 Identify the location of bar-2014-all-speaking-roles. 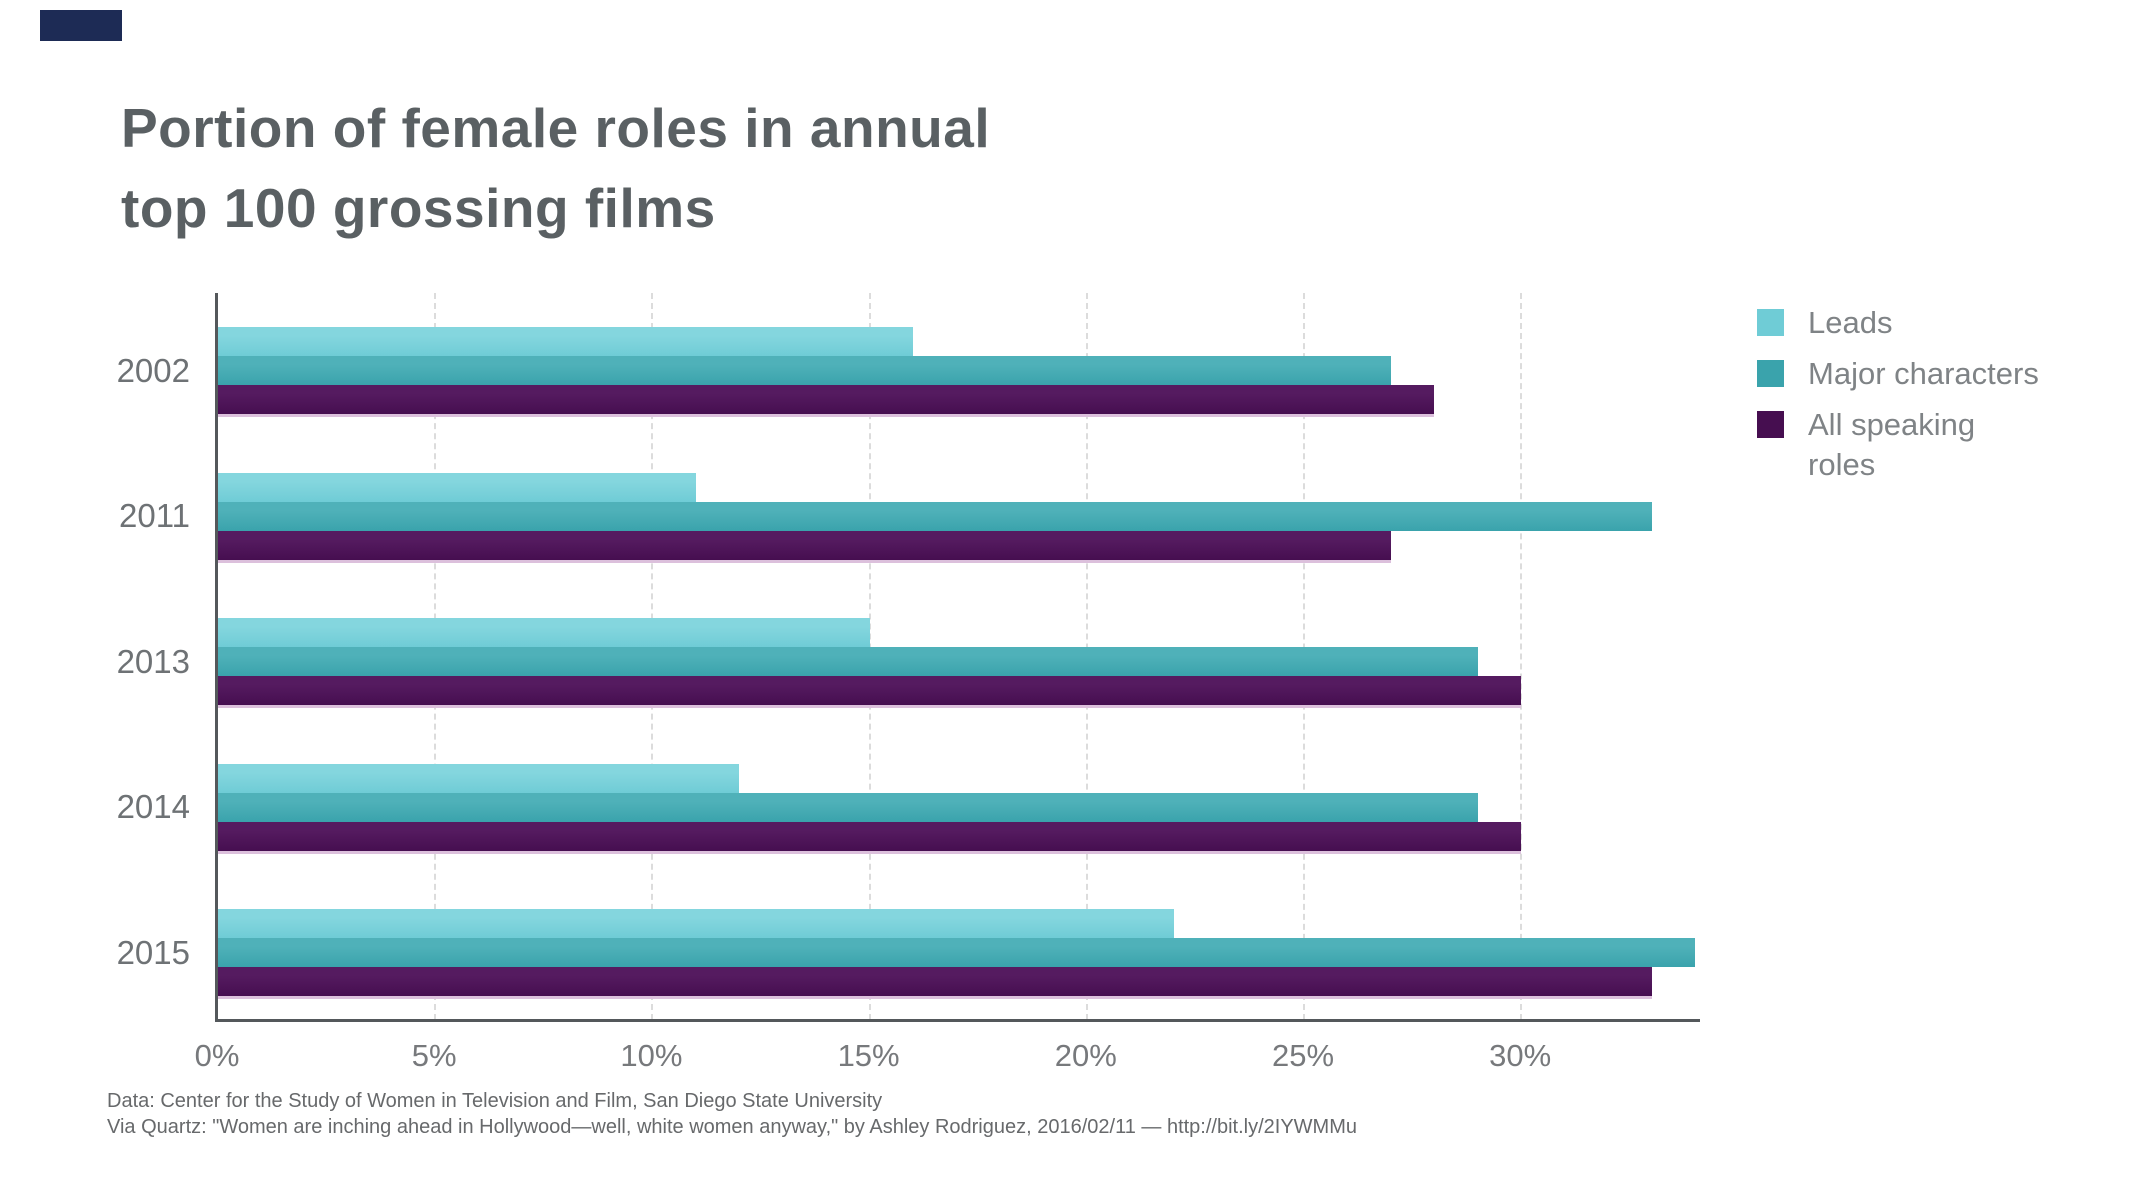
(869, 836).